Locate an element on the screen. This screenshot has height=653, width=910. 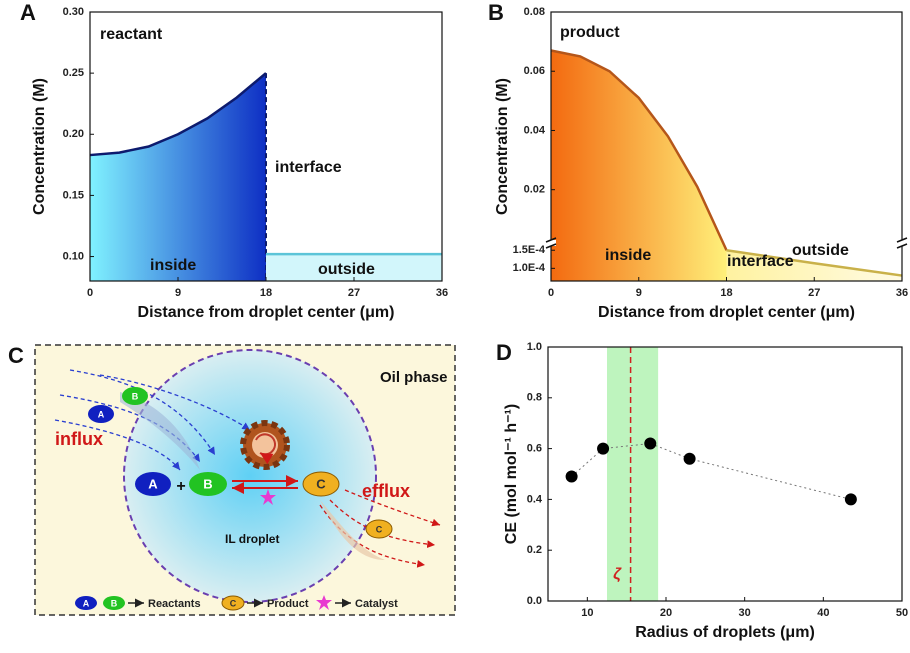
y-tick-label: 0.08 is located at coordinates (534, 12).